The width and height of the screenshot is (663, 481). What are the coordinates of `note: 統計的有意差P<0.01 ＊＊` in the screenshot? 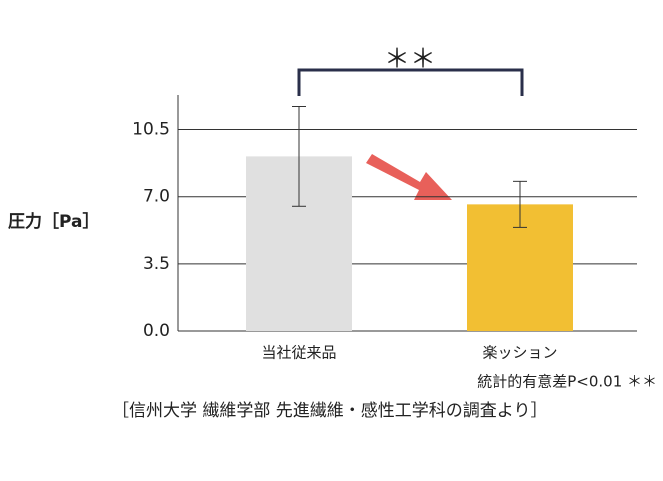 It's located at (567, 382).